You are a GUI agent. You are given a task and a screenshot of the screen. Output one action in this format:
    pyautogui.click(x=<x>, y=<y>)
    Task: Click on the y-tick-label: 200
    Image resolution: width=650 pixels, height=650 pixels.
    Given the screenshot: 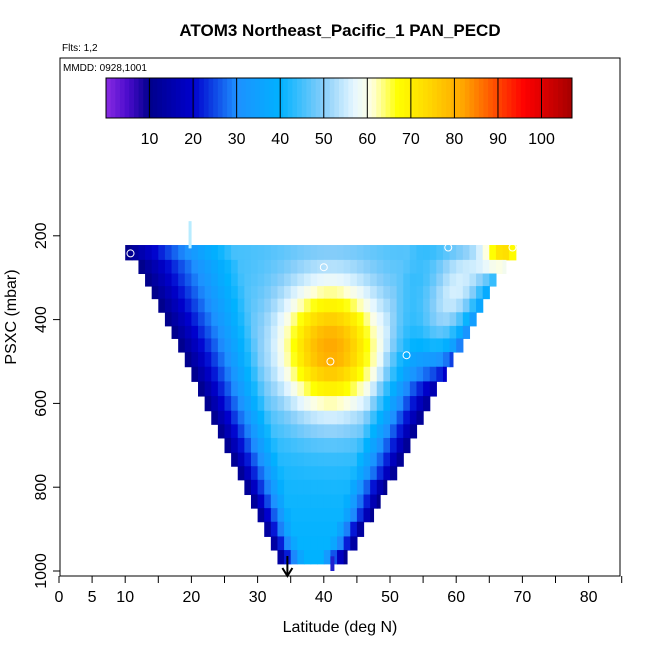 What is the action you would take?
    pyautogui.click(x=41, y=235)
    